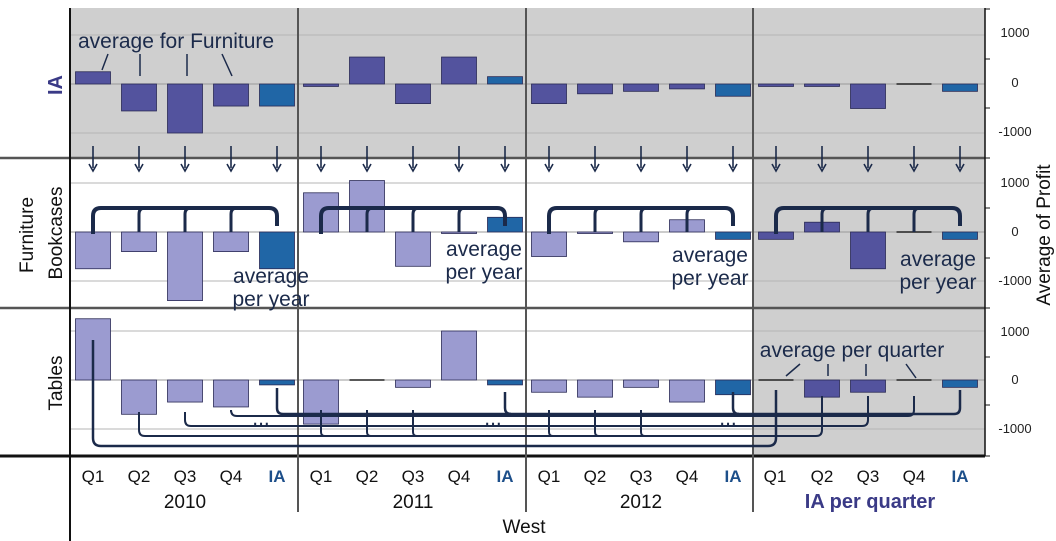  Describe the element at coordinates (1014, 230) in the screenshot. I see `y-tick-labels: 1000 0 -1000 1000 0 -1000 1000 0 -1000` at that location.